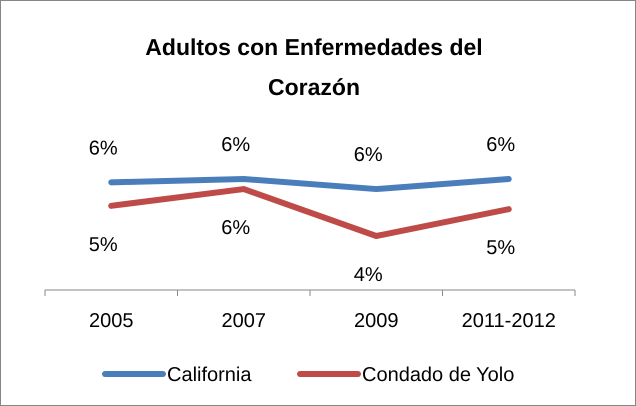 The image size is (636, 406). What do you see at coordinates (509, 321) in the screenshot?
I see `x-tick-label: 2011-2012` at bounding box center [509, 321].